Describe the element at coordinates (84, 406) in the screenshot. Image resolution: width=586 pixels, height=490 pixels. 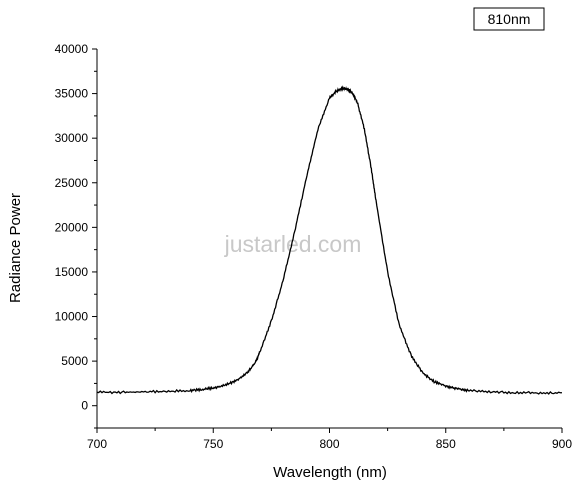
I see `y-tick-label: 0` at that location.